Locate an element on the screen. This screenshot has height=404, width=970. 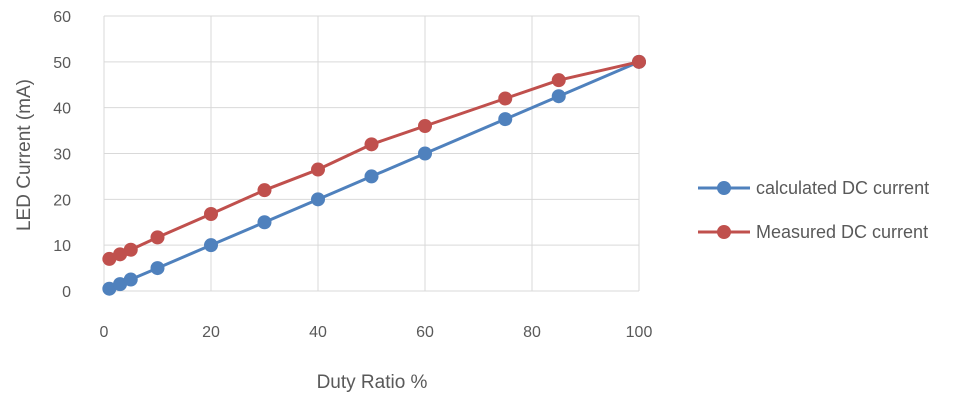
y-tick-label: 50 is located at coordinates (62, 63).